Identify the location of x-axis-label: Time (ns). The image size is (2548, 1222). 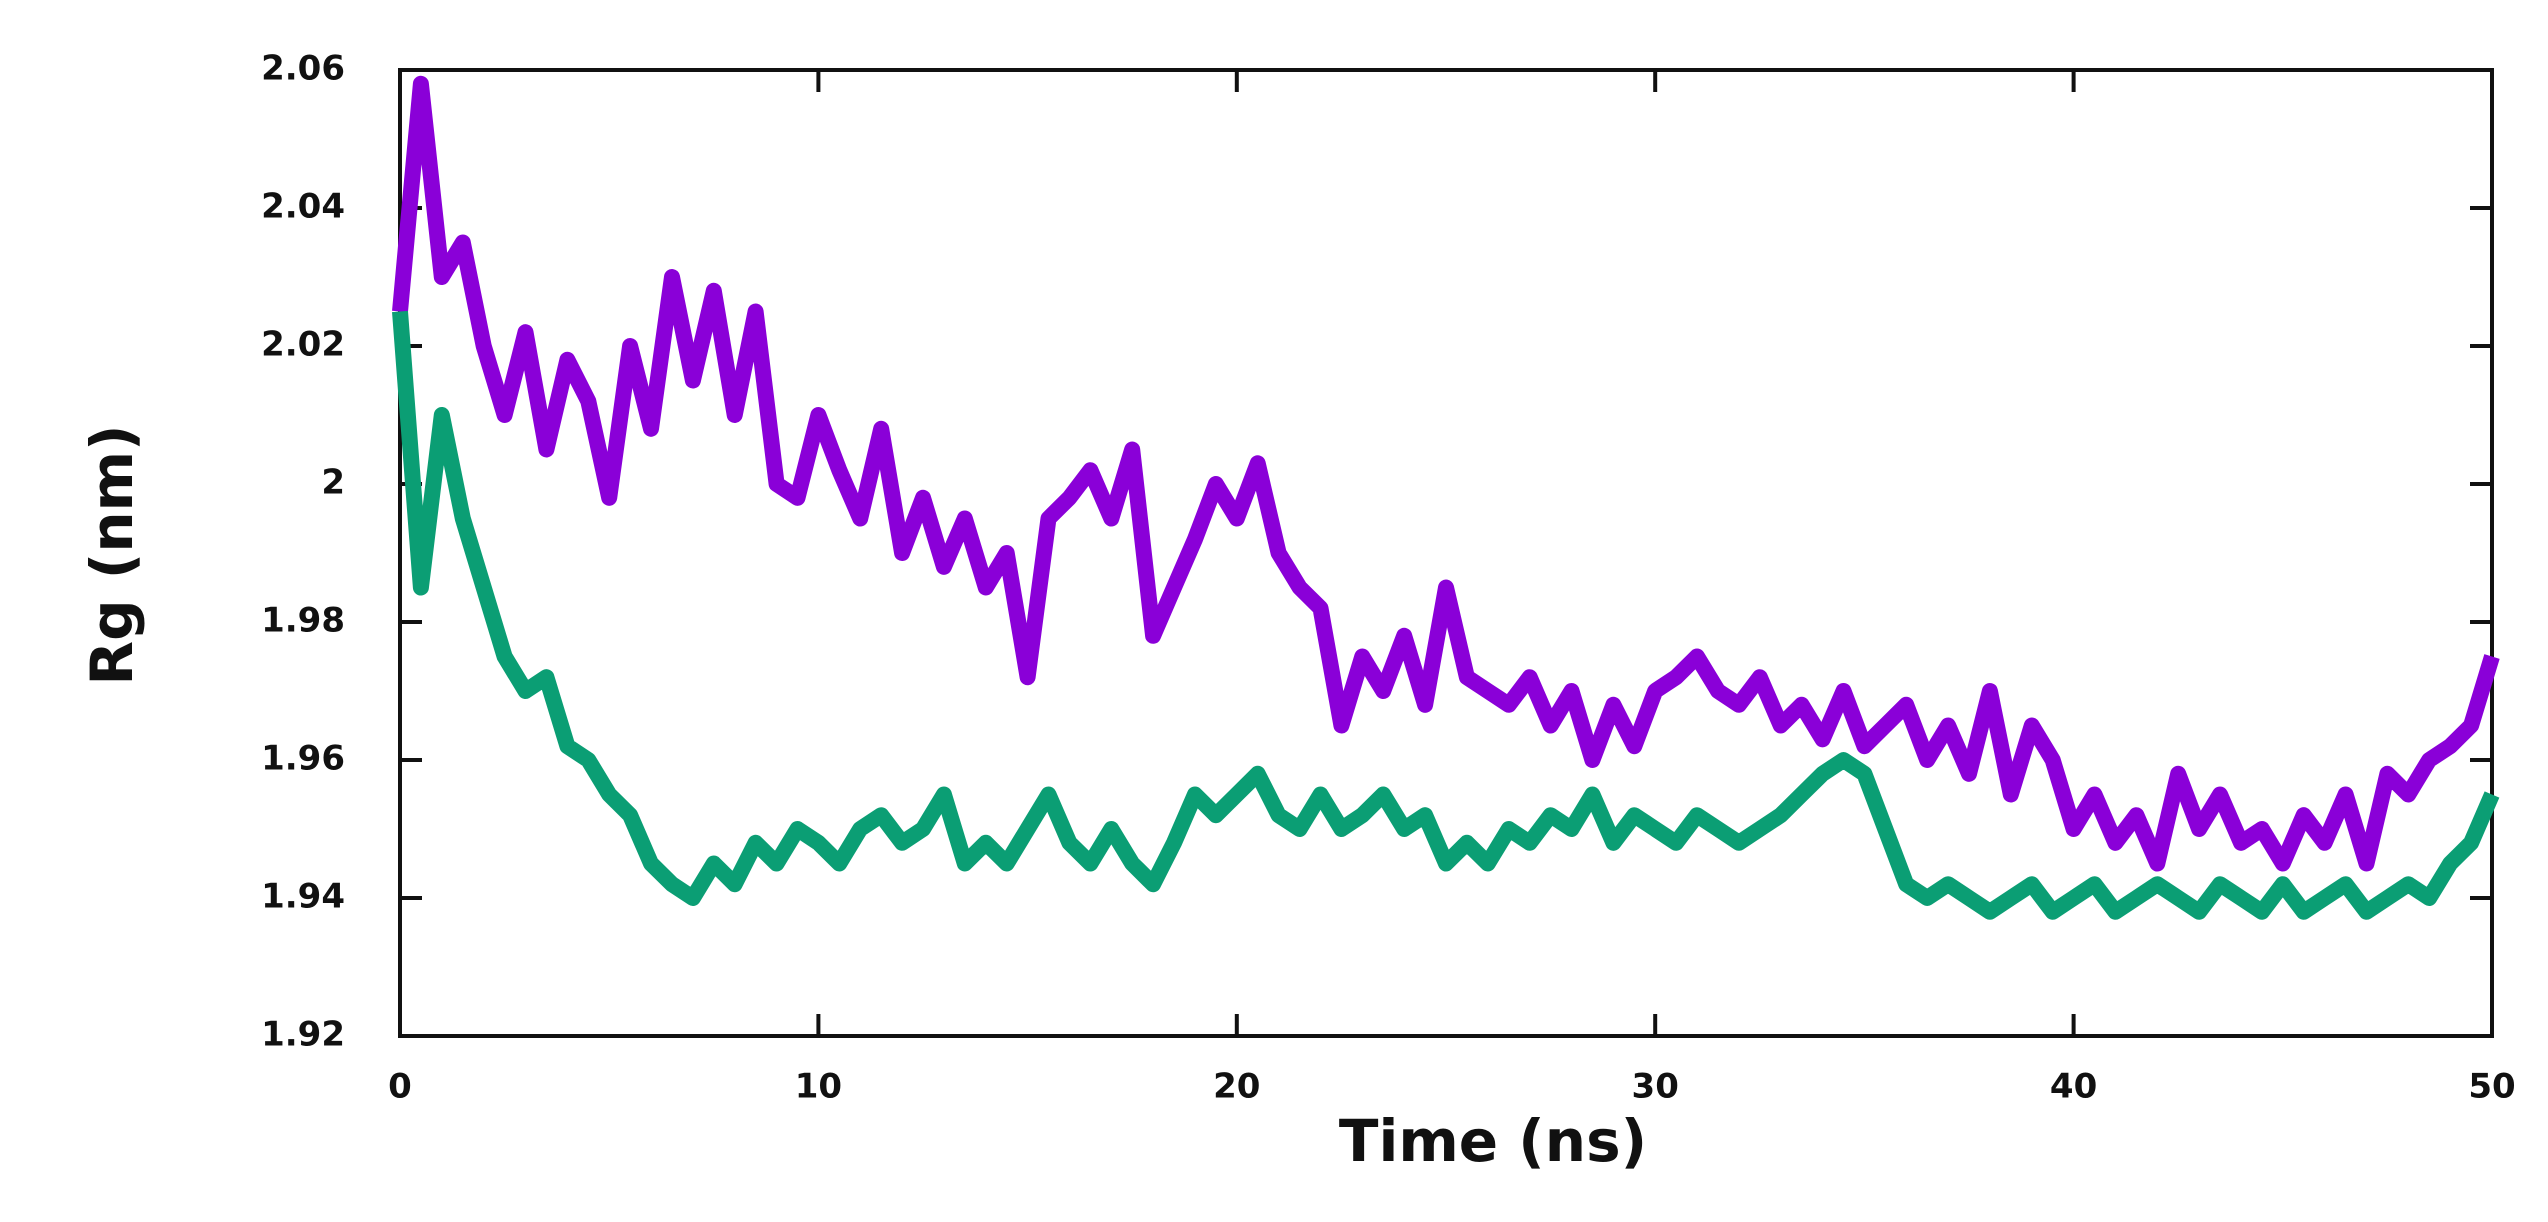
(1493, 1141).